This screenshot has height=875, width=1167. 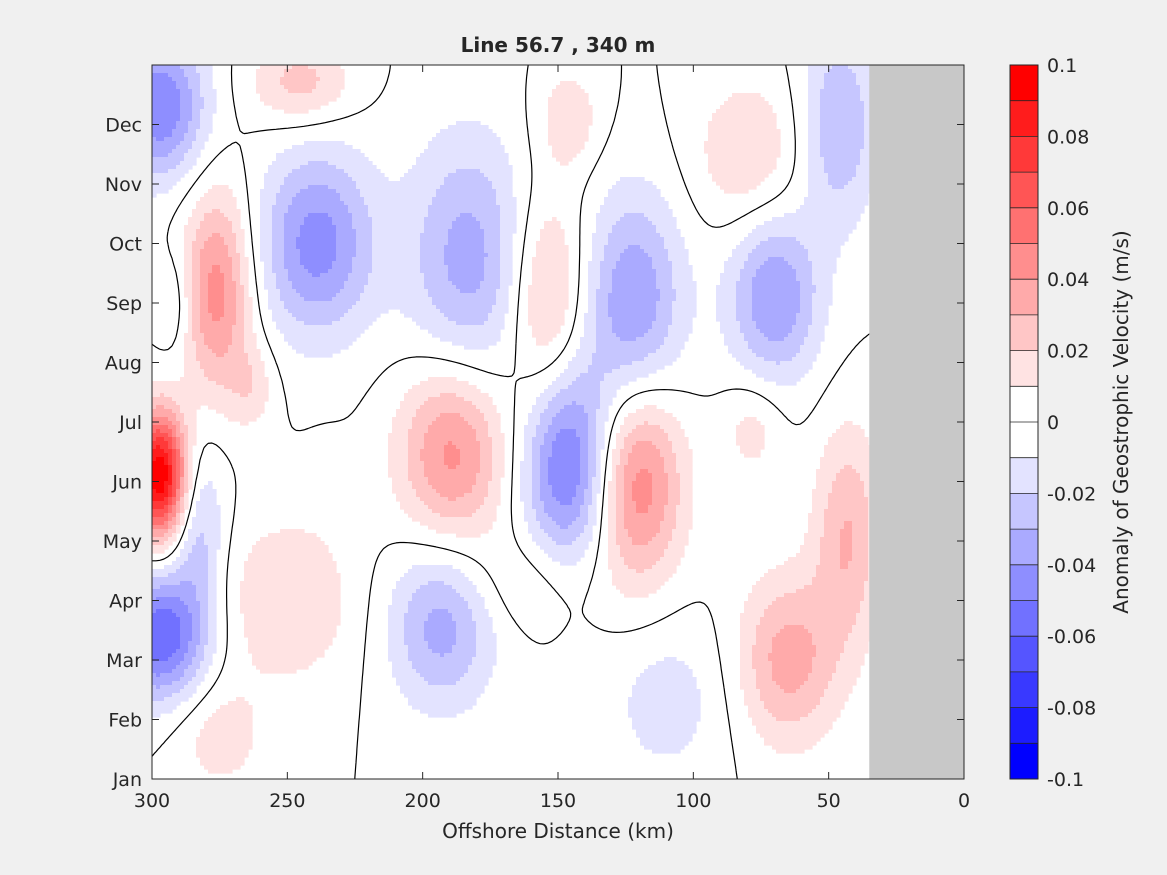 What do you see at coordinates (558, 831) in the screenshot?
I see `x-axis-label: Offshore Distance (km)` at bounding box center [558, 831].